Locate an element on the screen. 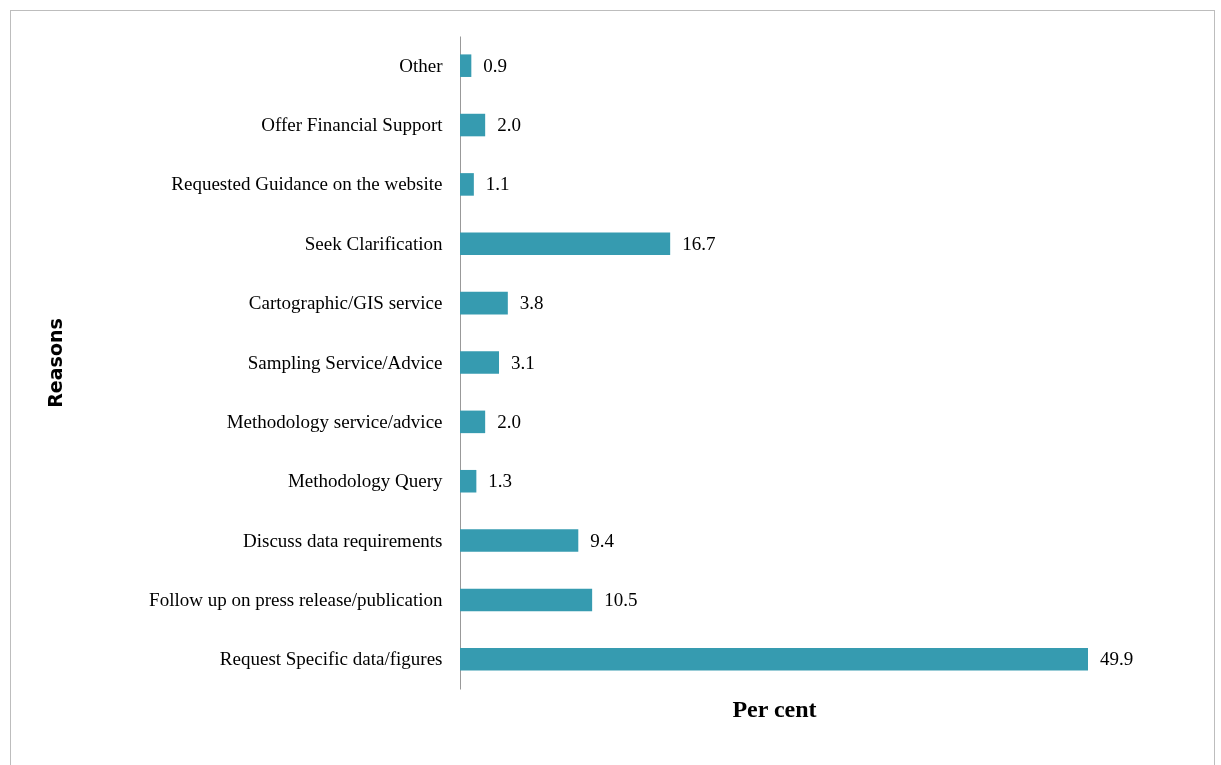  y-tick-label: Requested Guidance on the website is located at coordinates (307, 184).